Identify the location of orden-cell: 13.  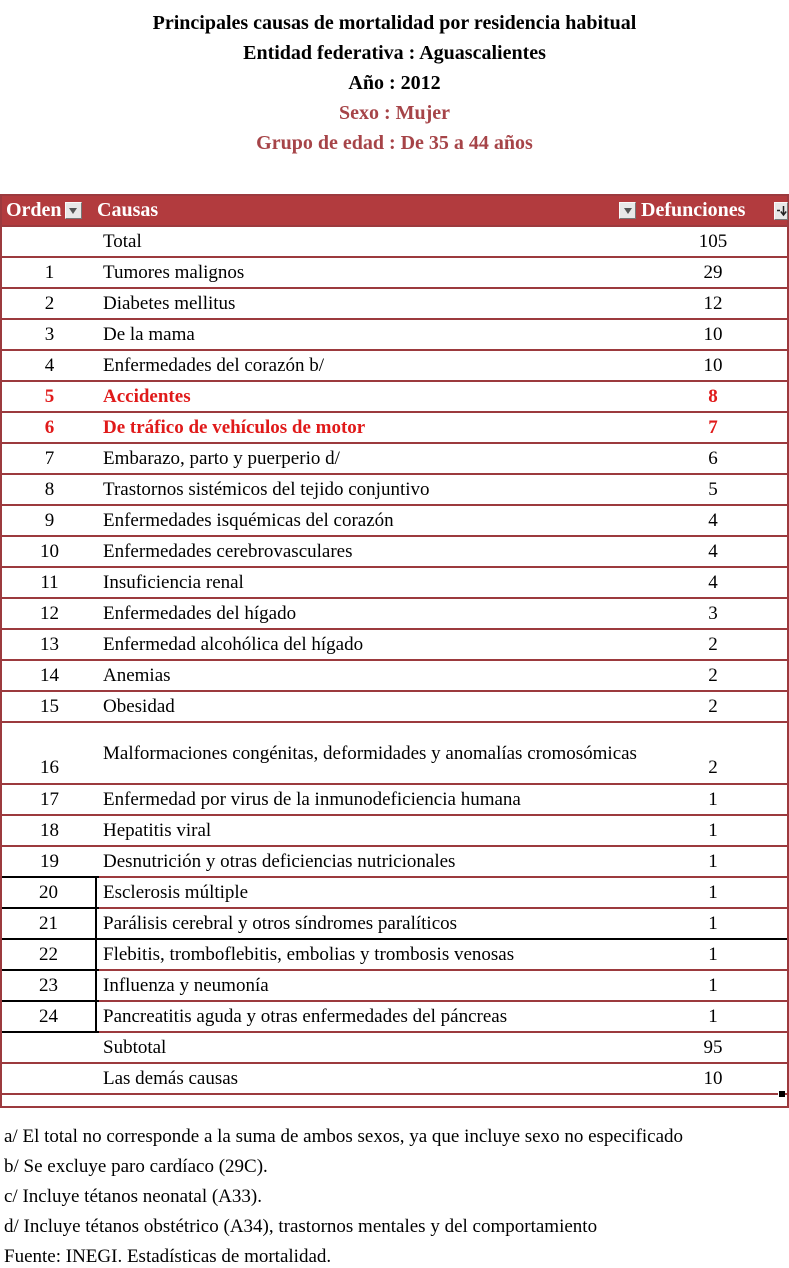
(49, 644).